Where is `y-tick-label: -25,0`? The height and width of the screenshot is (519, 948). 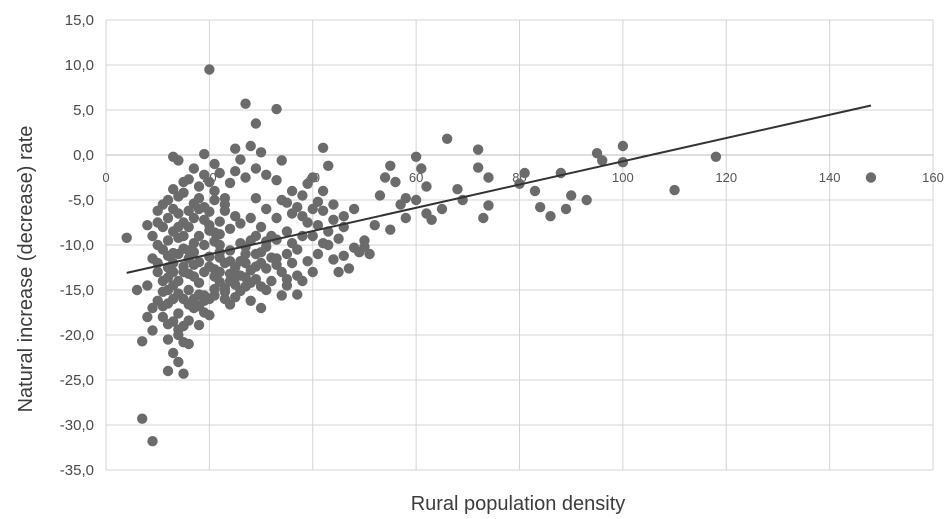
y-tick-label: -25,0 is located at coordinates (77, 380).